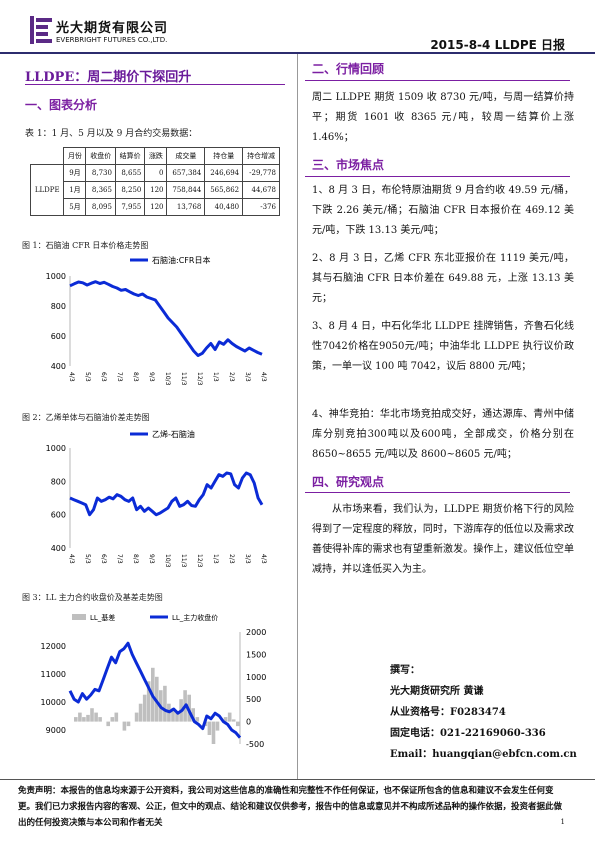 The height and width of the screenshot is (842, 595). What do you see at coordinates (173, 434) in the screenshot?
I see `legend-label: 乙烯-石脑油` at bounding box center [173, 434].